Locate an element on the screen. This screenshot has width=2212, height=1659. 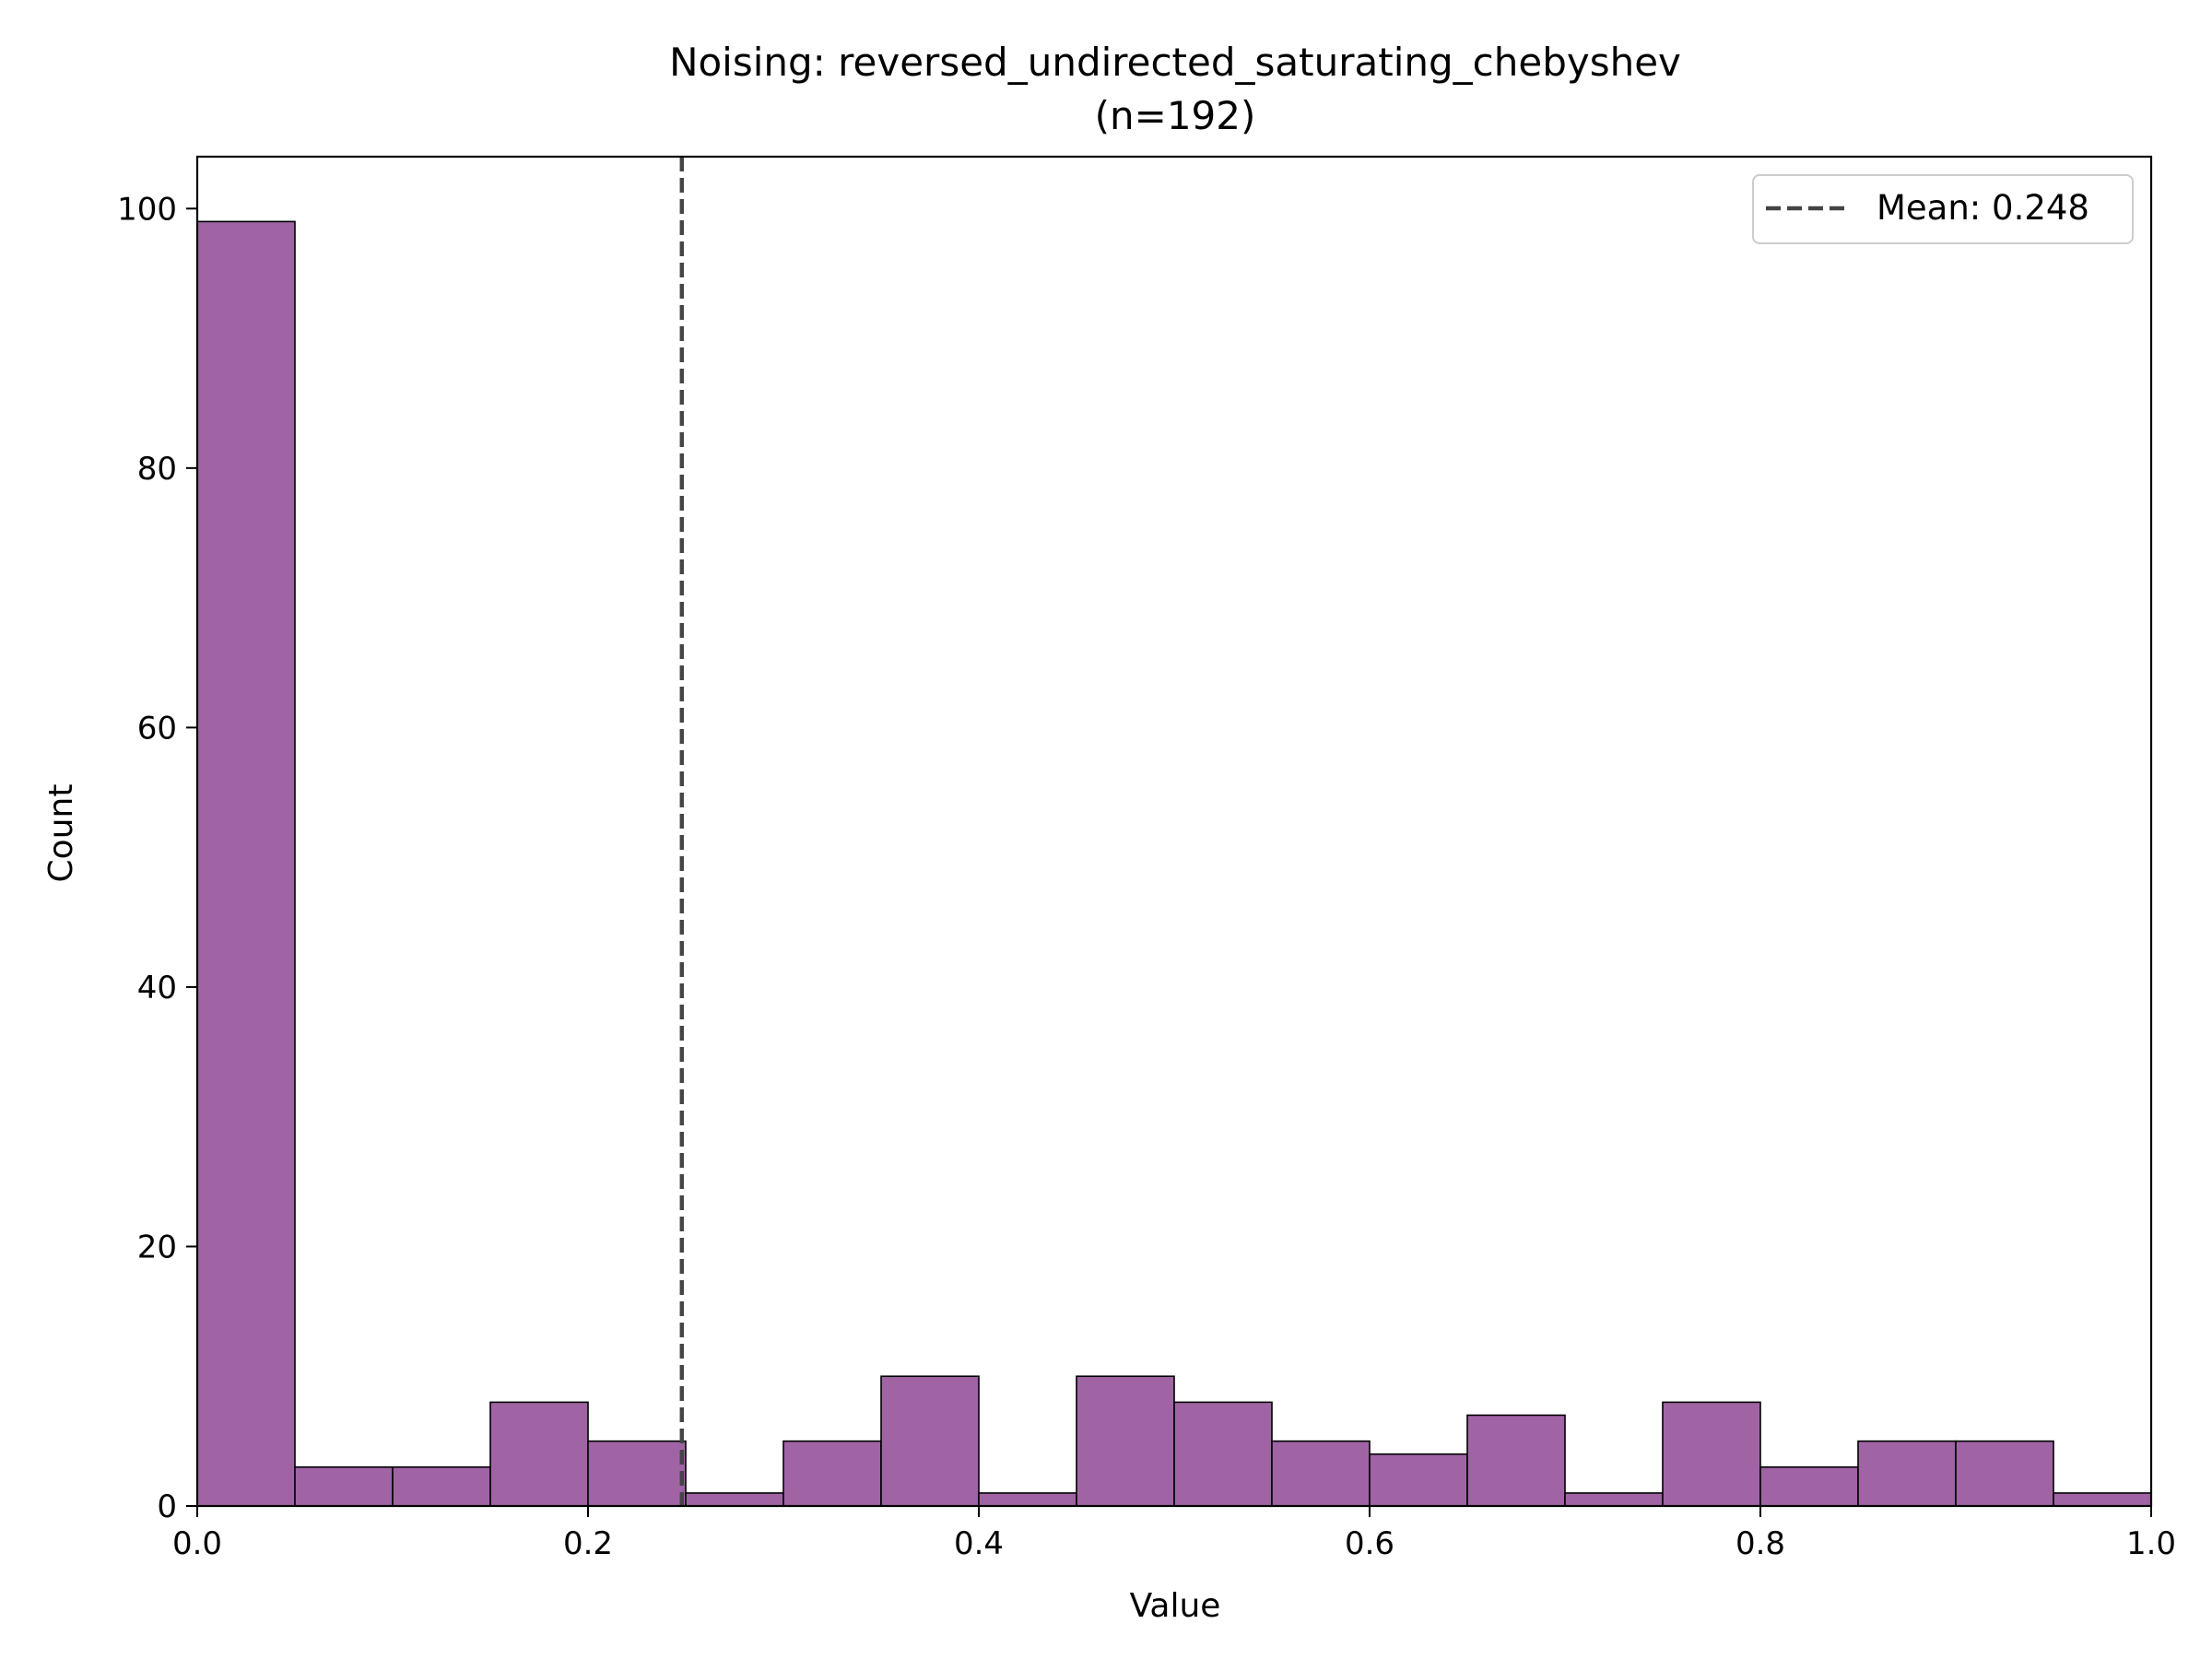
legend: Mean: 0.248 is located at coordinates (1943, 209).